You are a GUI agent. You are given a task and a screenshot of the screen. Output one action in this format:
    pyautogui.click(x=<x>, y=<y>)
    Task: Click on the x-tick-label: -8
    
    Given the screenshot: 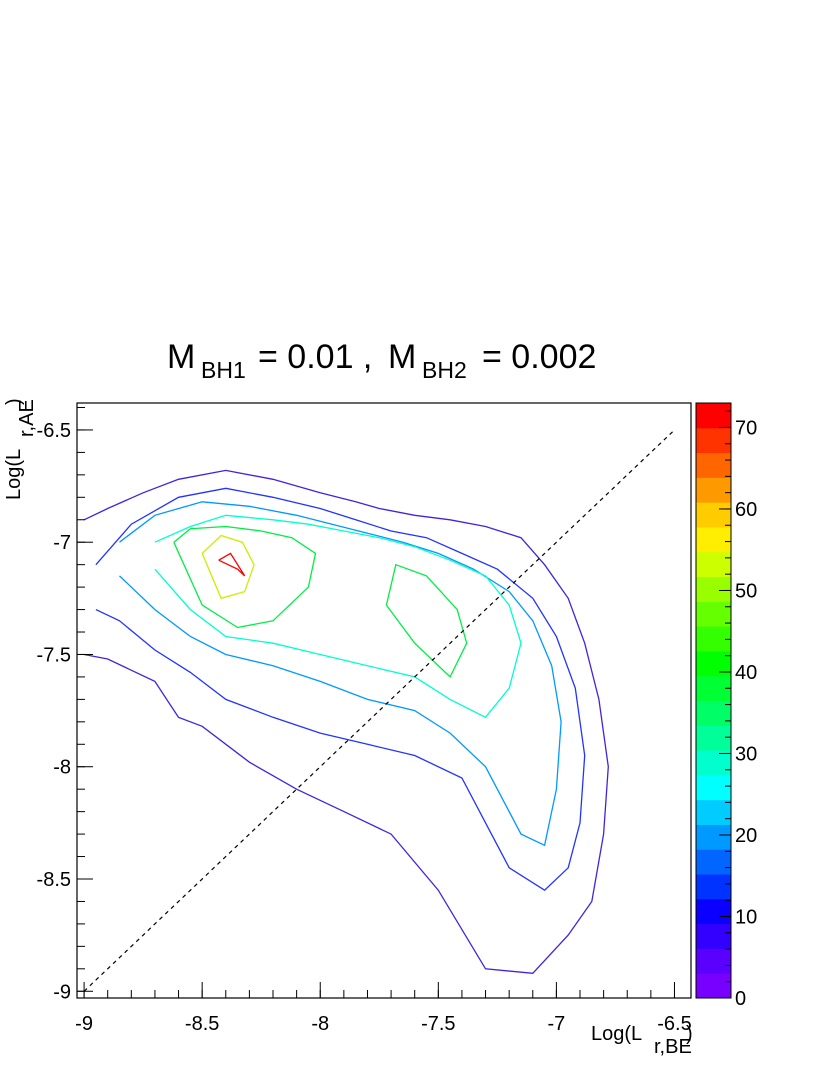 What is the action you would take?
    pyautogui.click(x=320, y=1024)
    